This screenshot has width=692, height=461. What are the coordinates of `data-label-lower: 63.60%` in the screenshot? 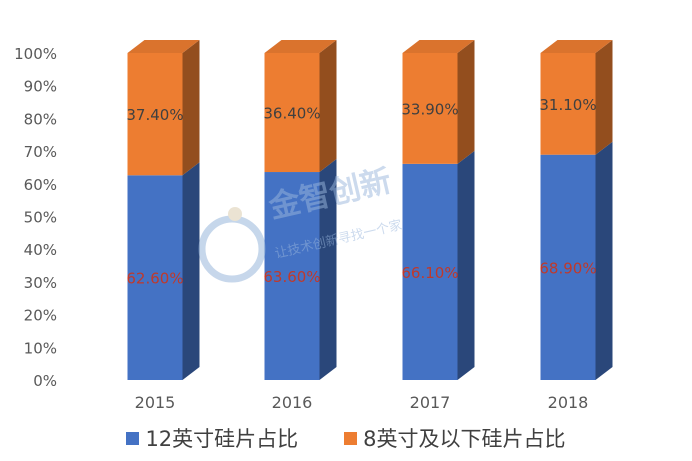 It's located at (291, 277).